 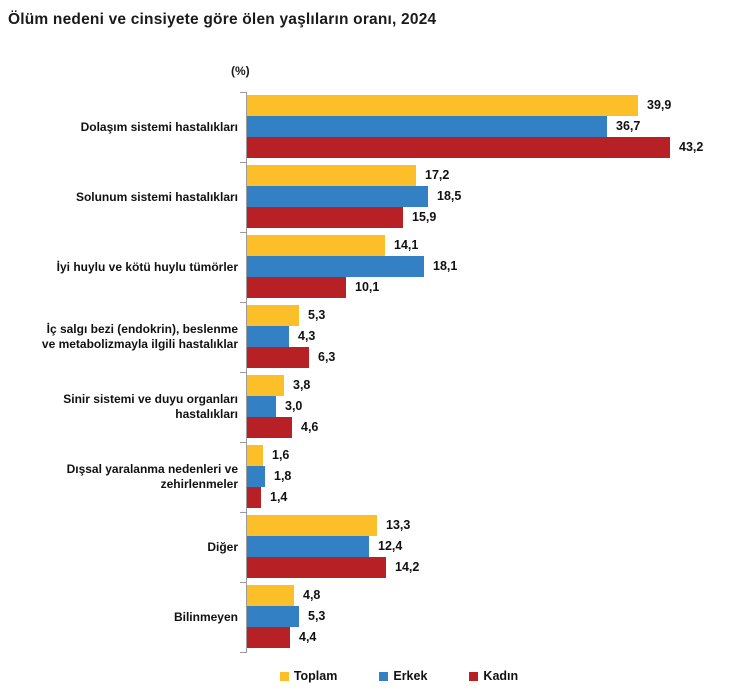 I want to click on value-label: 12,4, so click(x=390, y=546).